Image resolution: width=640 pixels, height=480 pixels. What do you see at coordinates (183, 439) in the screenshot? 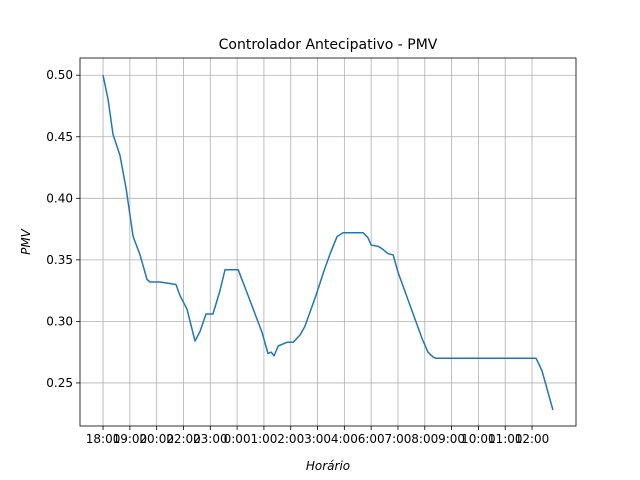
I see `x-tick-label: 22:00` at bounding box center [183, 439].